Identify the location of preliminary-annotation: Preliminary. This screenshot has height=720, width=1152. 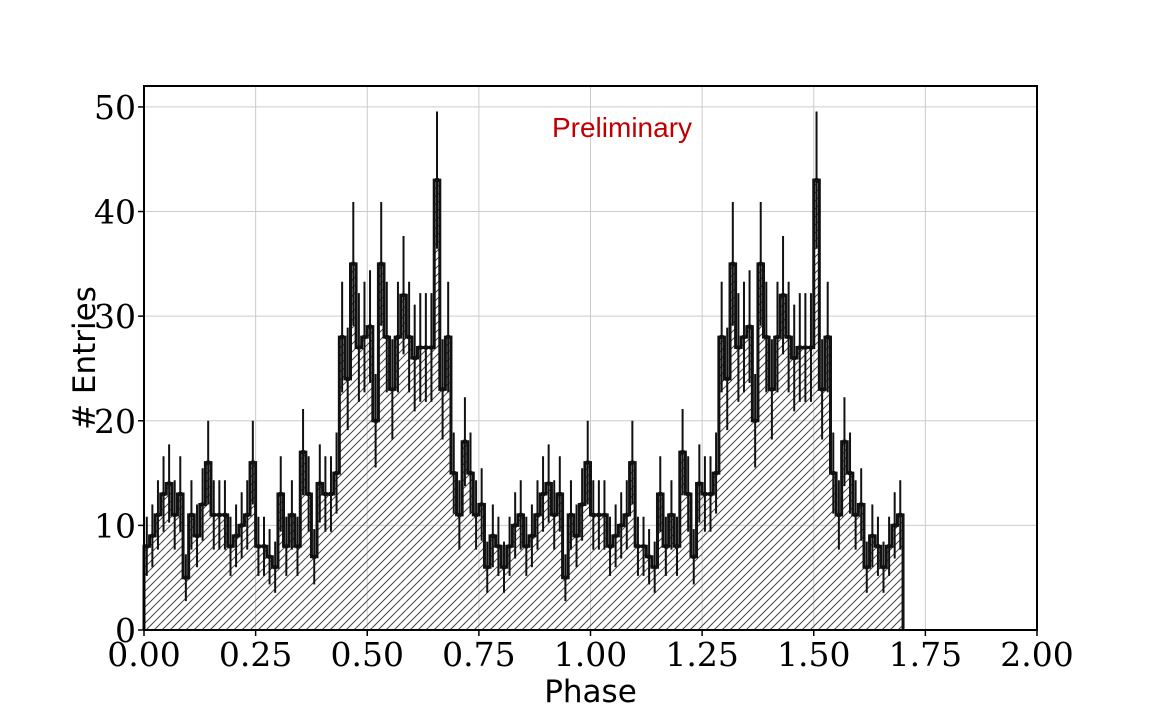
(622, 127).